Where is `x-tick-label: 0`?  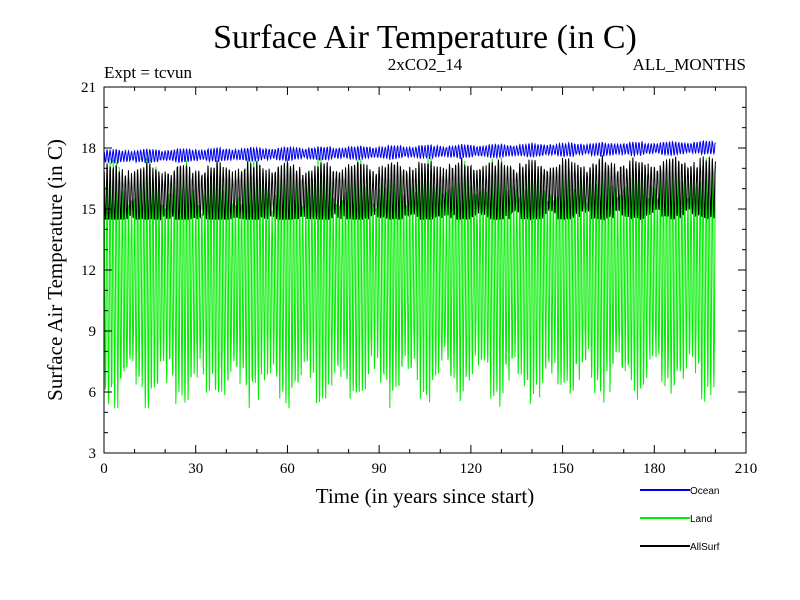 x-tick-label: 0 is located at coordinates (104, 469).